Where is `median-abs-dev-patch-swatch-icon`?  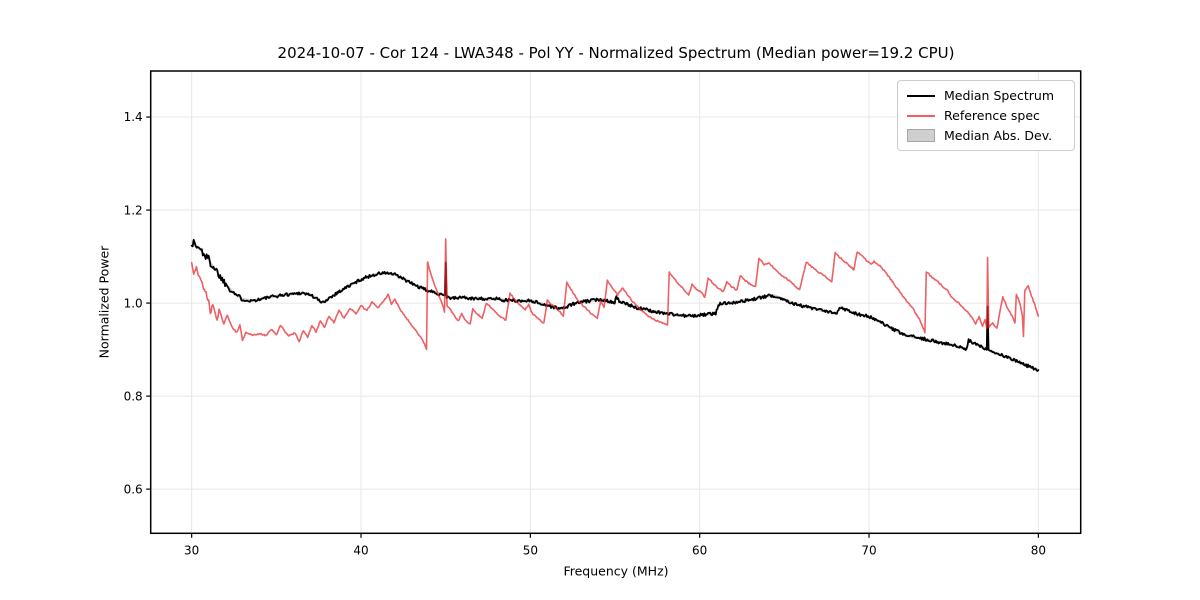
median-abs-dev-patch-swatch-icon is located at coordinates (921, 135).